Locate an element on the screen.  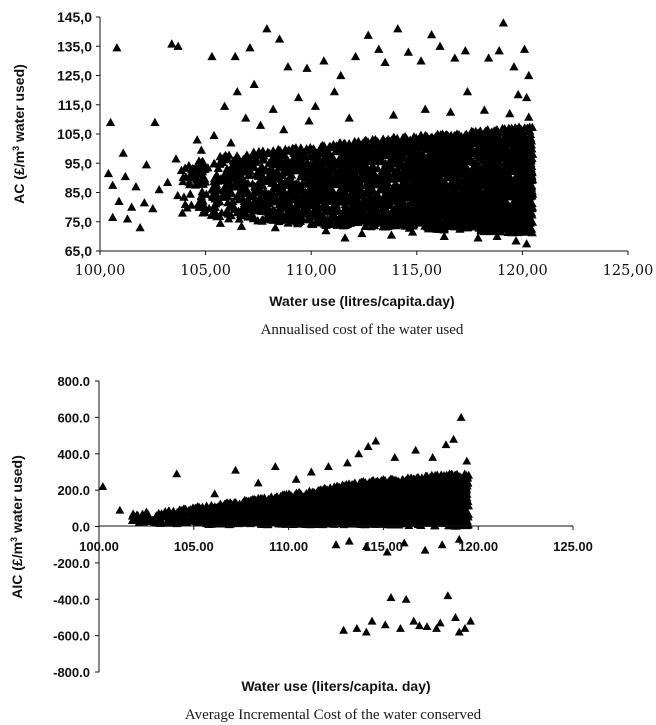
x-tick-label: 125,00 is located at coordinates (628, 271).